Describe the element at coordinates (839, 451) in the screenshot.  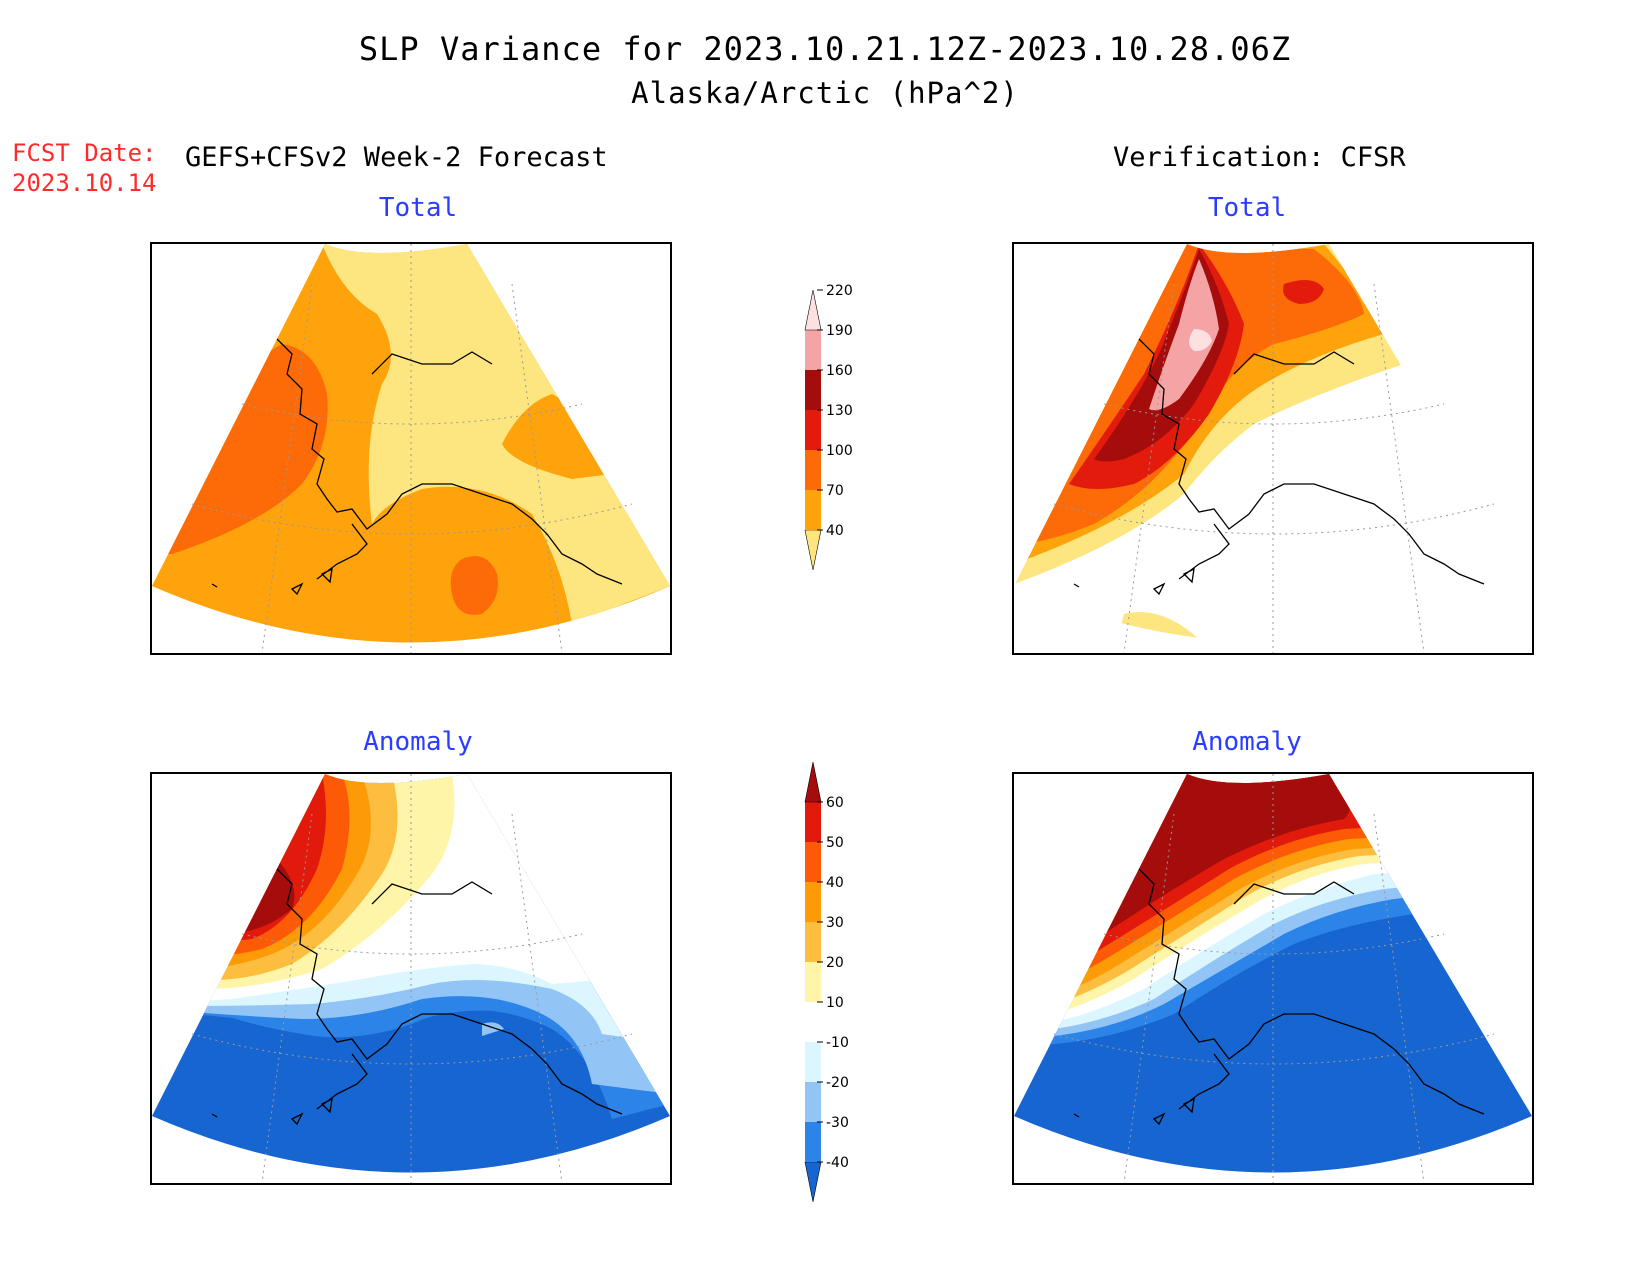
I see `total-colorbar-tick-label: 100` at that location.